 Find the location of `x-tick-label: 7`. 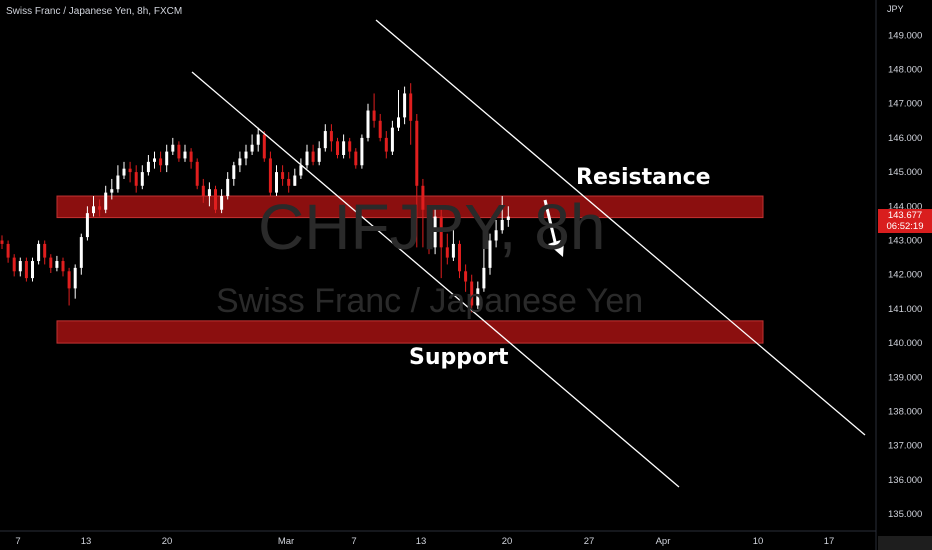

x-tick-label: 7 is located at coordinates (17, 541).